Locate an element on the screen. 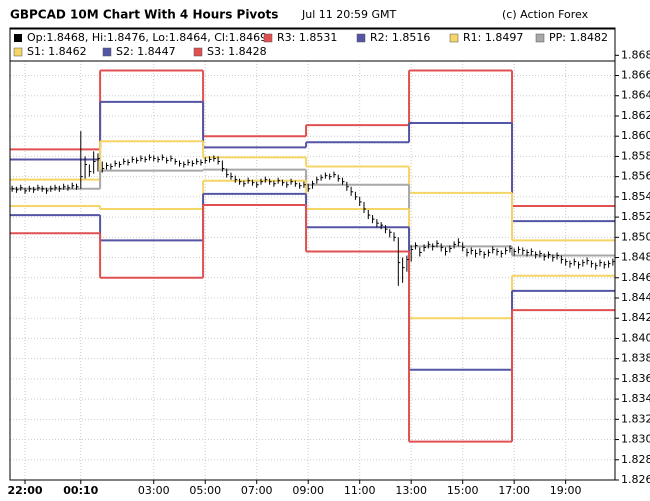 Image resolution: width=650 pixels, height=501 pixels. y-tick-label: 1.830 is located at coordinates (635, 439).